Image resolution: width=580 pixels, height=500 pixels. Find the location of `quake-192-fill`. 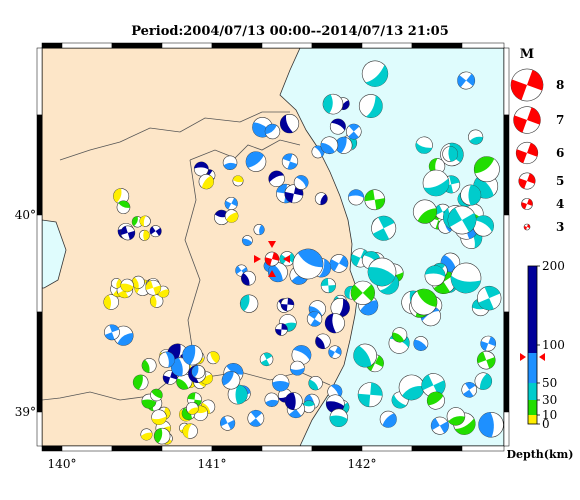

quake-192-fill is located at coordinates (374, 106).